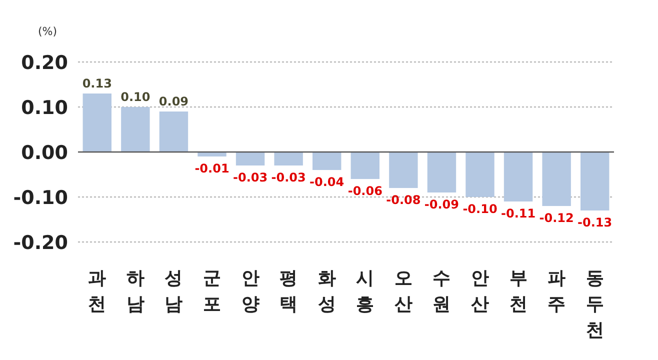 This screenshot has height=360, width=658. Describe the element at coordinates (595, 304) in the screenshot. I see `x-tick-label: 동두천` at that location.